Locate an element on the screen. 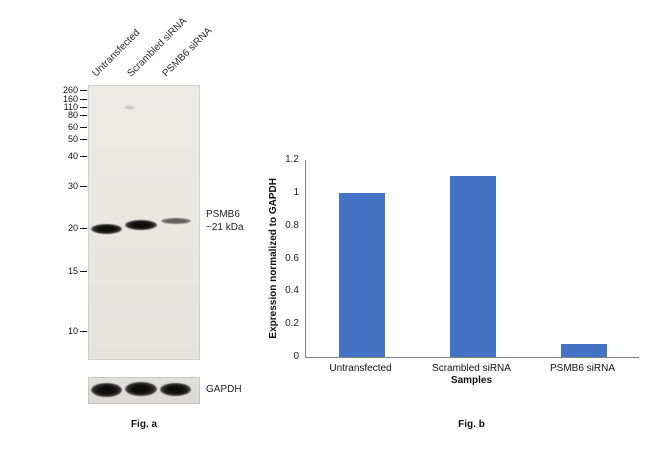 This screenshot has height=461, width=650. mw-marker-110: 110 is located at coordinates (70, 107).